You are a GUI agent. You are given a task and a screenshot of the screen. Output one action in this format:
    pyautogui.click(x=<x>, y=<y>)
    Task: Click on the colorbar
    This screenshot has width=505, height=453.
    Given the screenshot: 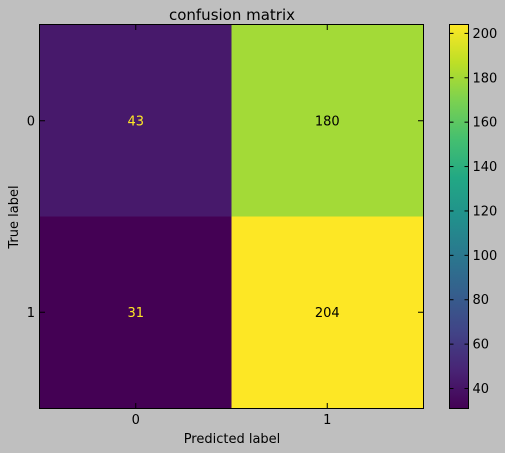 What is the action you would take?
    pyautogui.click(x=459, y=216)
    